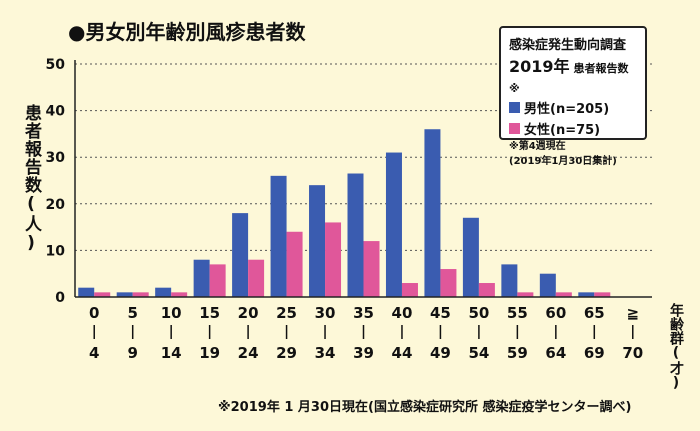 The image size is (700, 431). I want to click on x-tick-label-top: 45, so click(440, 313).